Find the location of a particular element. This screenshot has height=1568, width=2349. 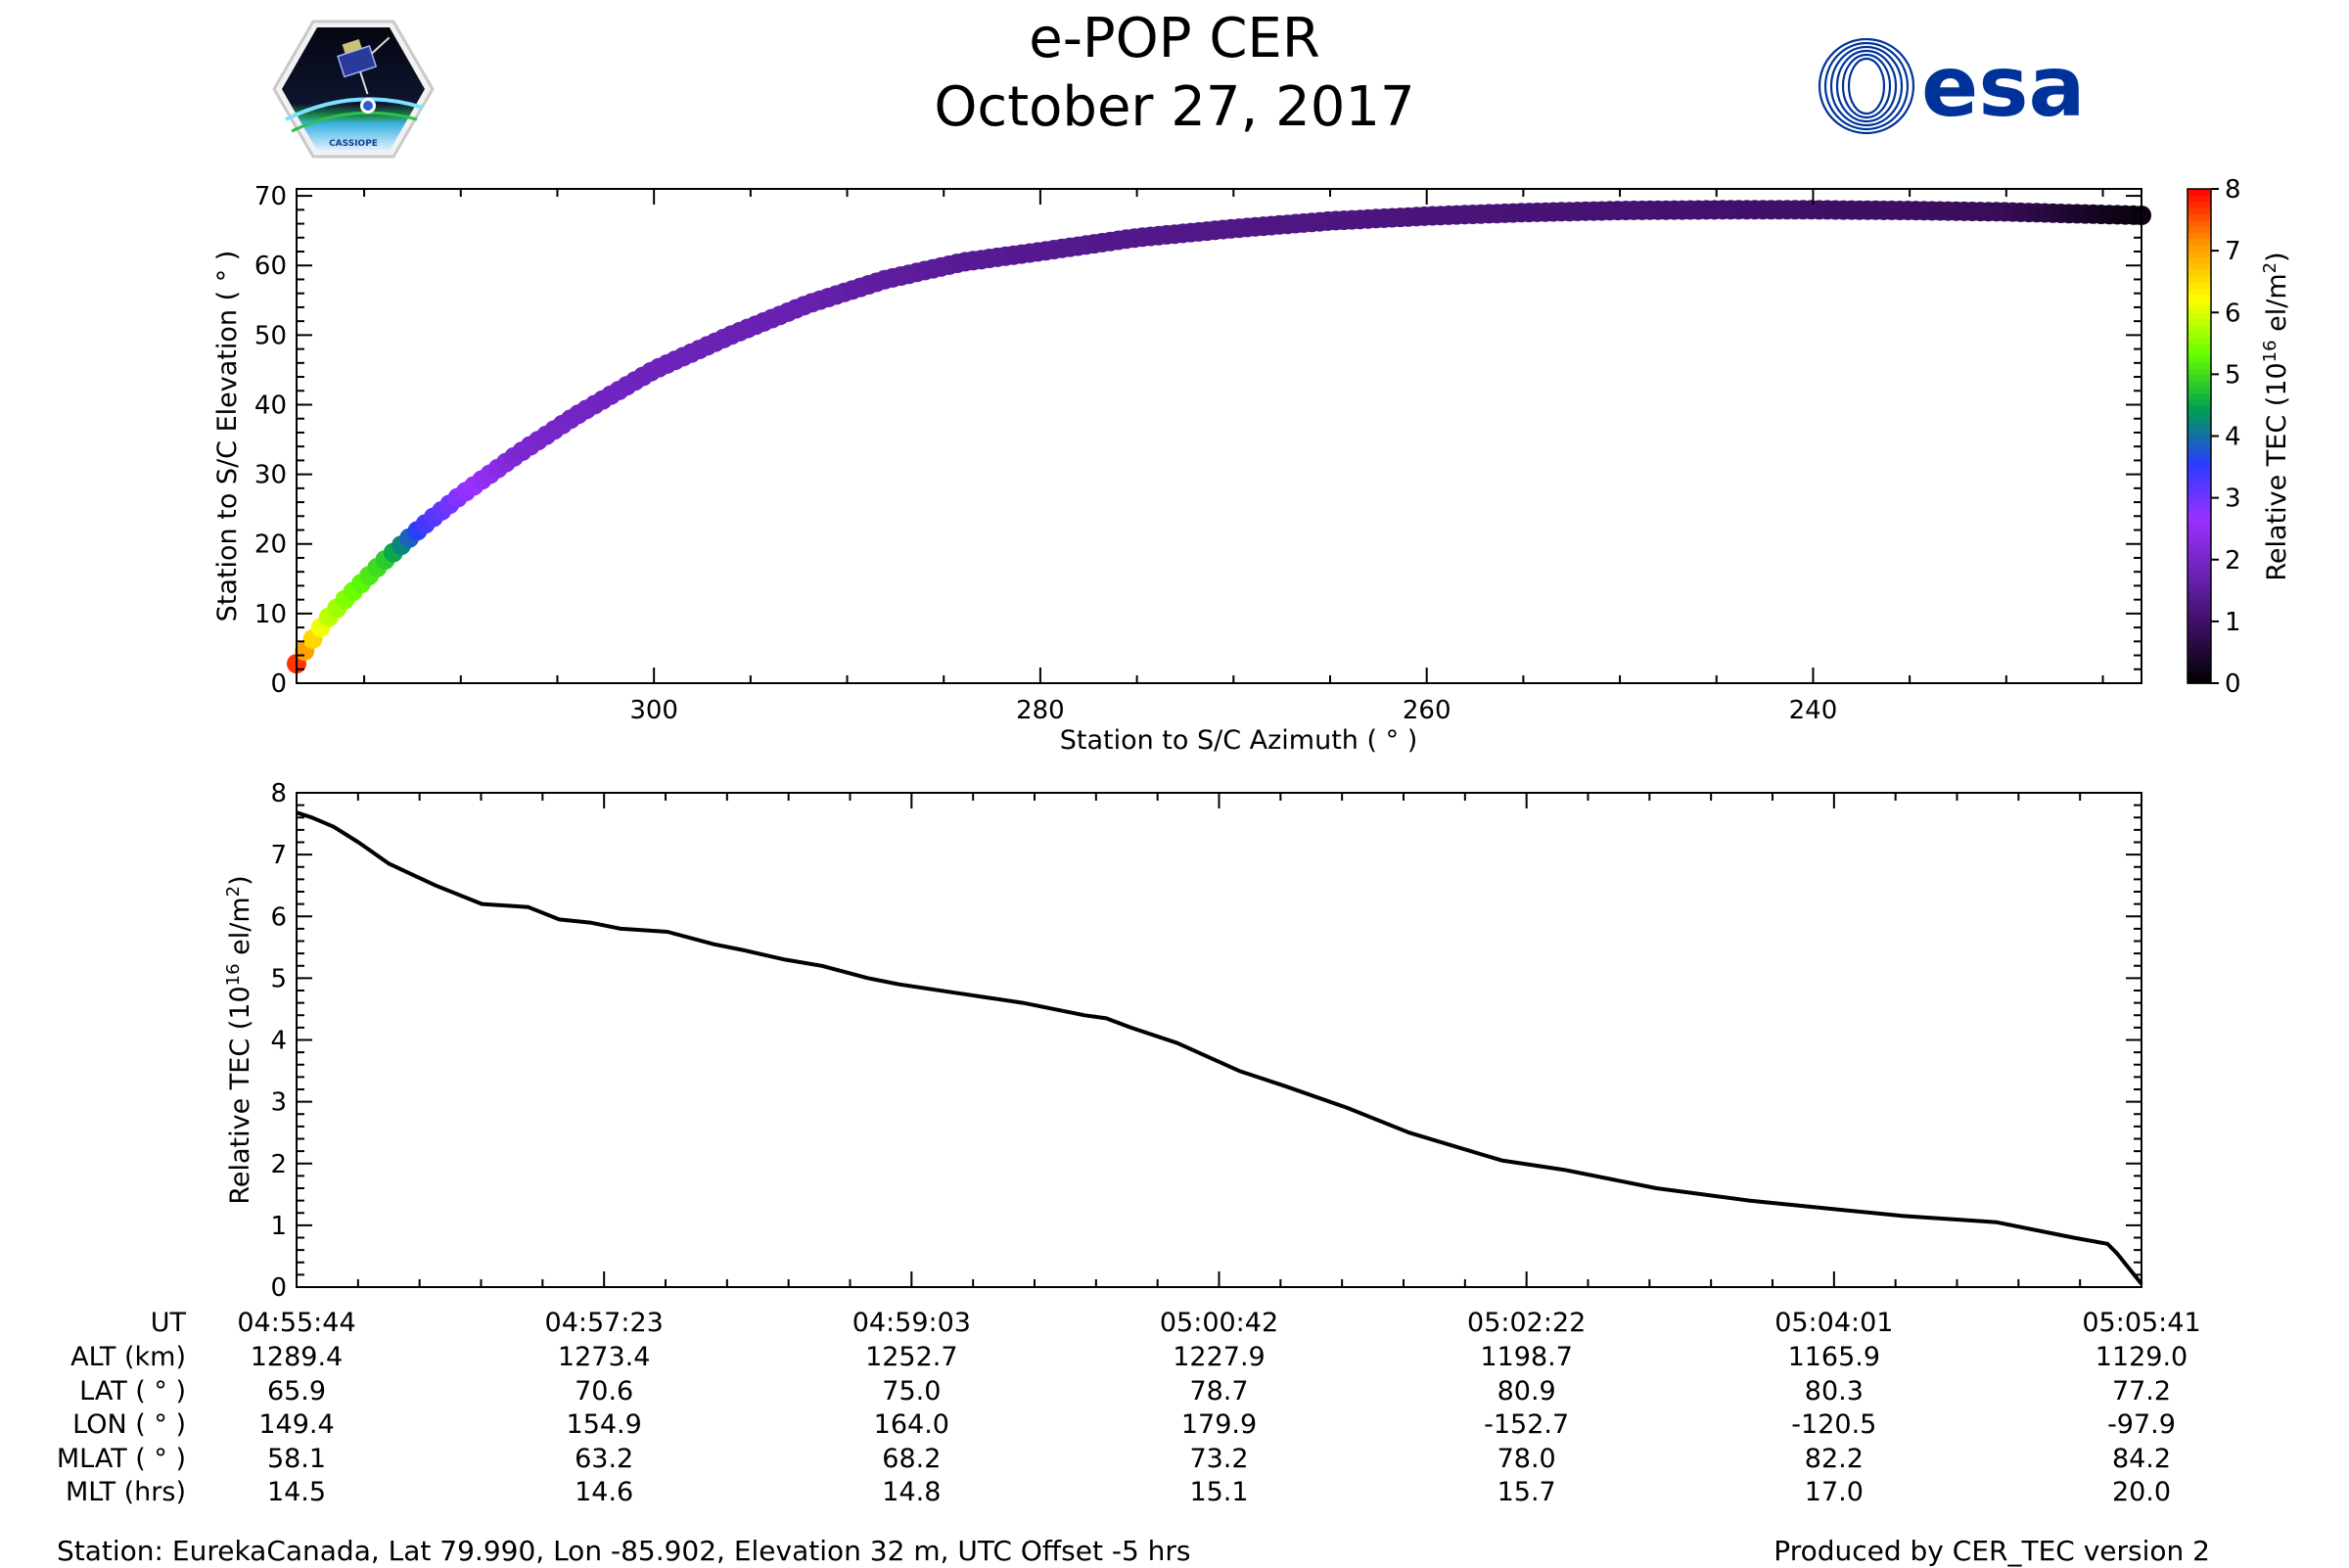

ephemeris-row-label: LON ( ° ) is located at coordinates (129, 1424).